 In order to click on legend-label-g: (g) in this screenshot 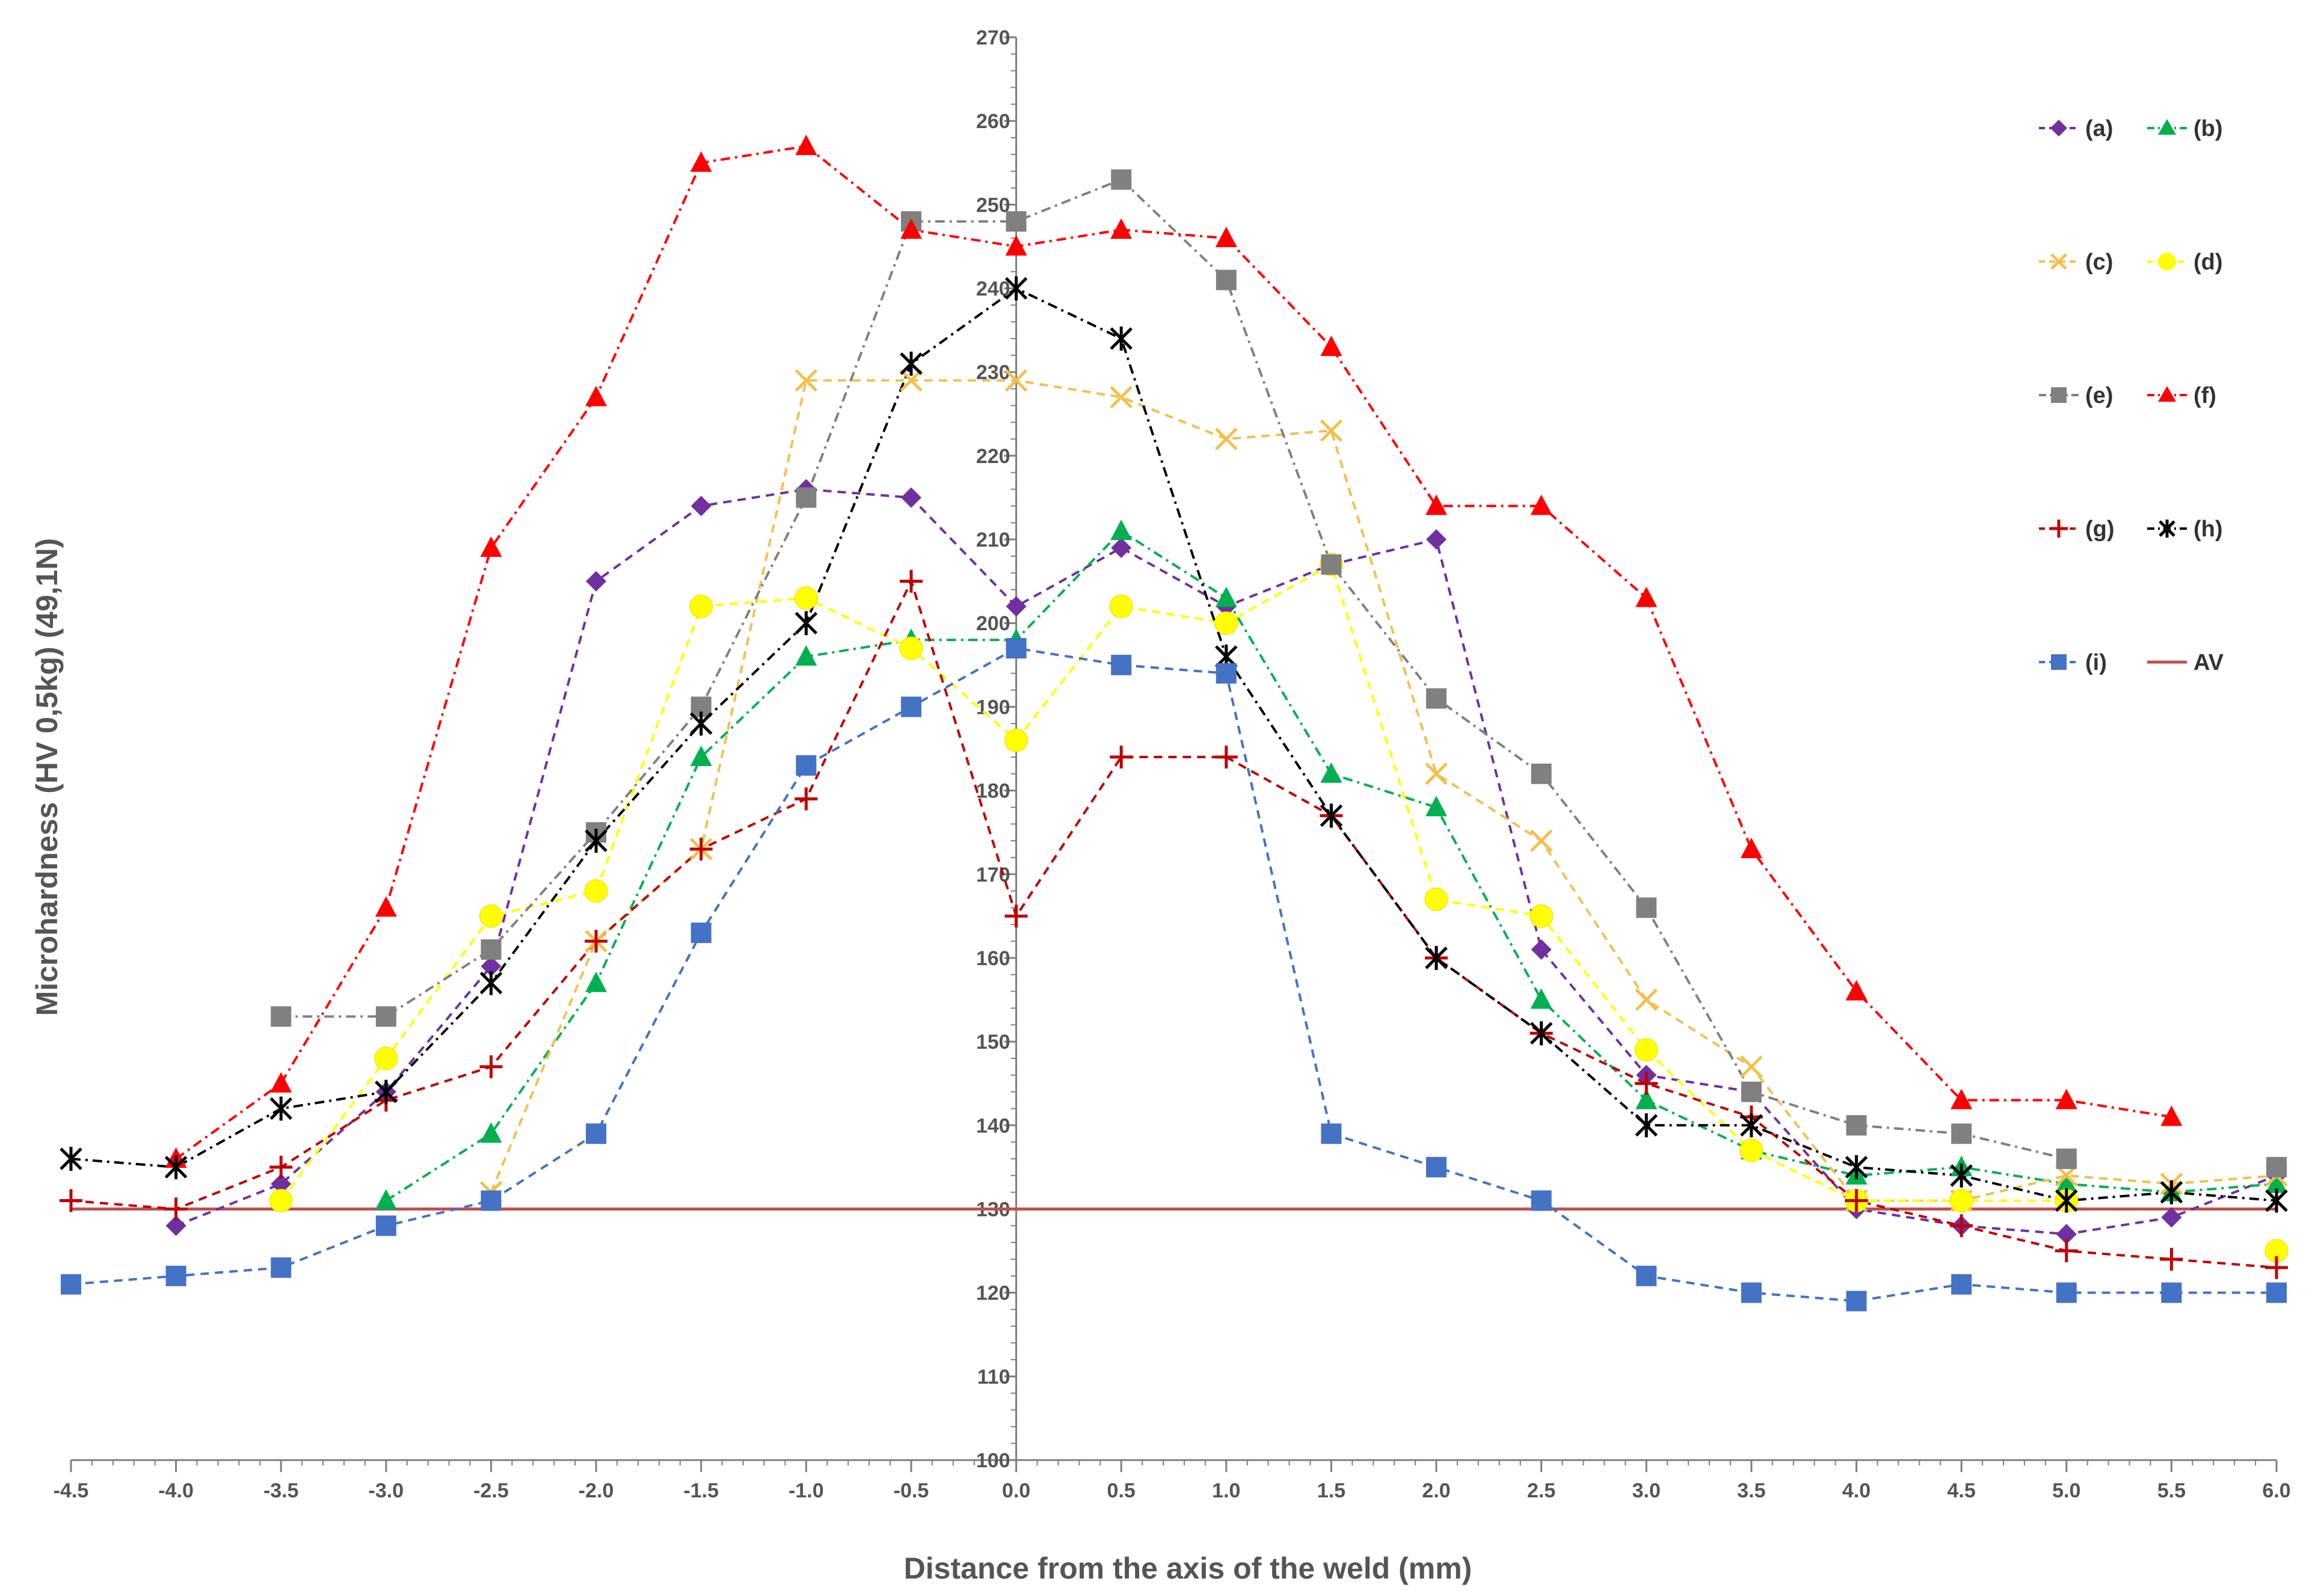, I will do `click(2100, 529)`.